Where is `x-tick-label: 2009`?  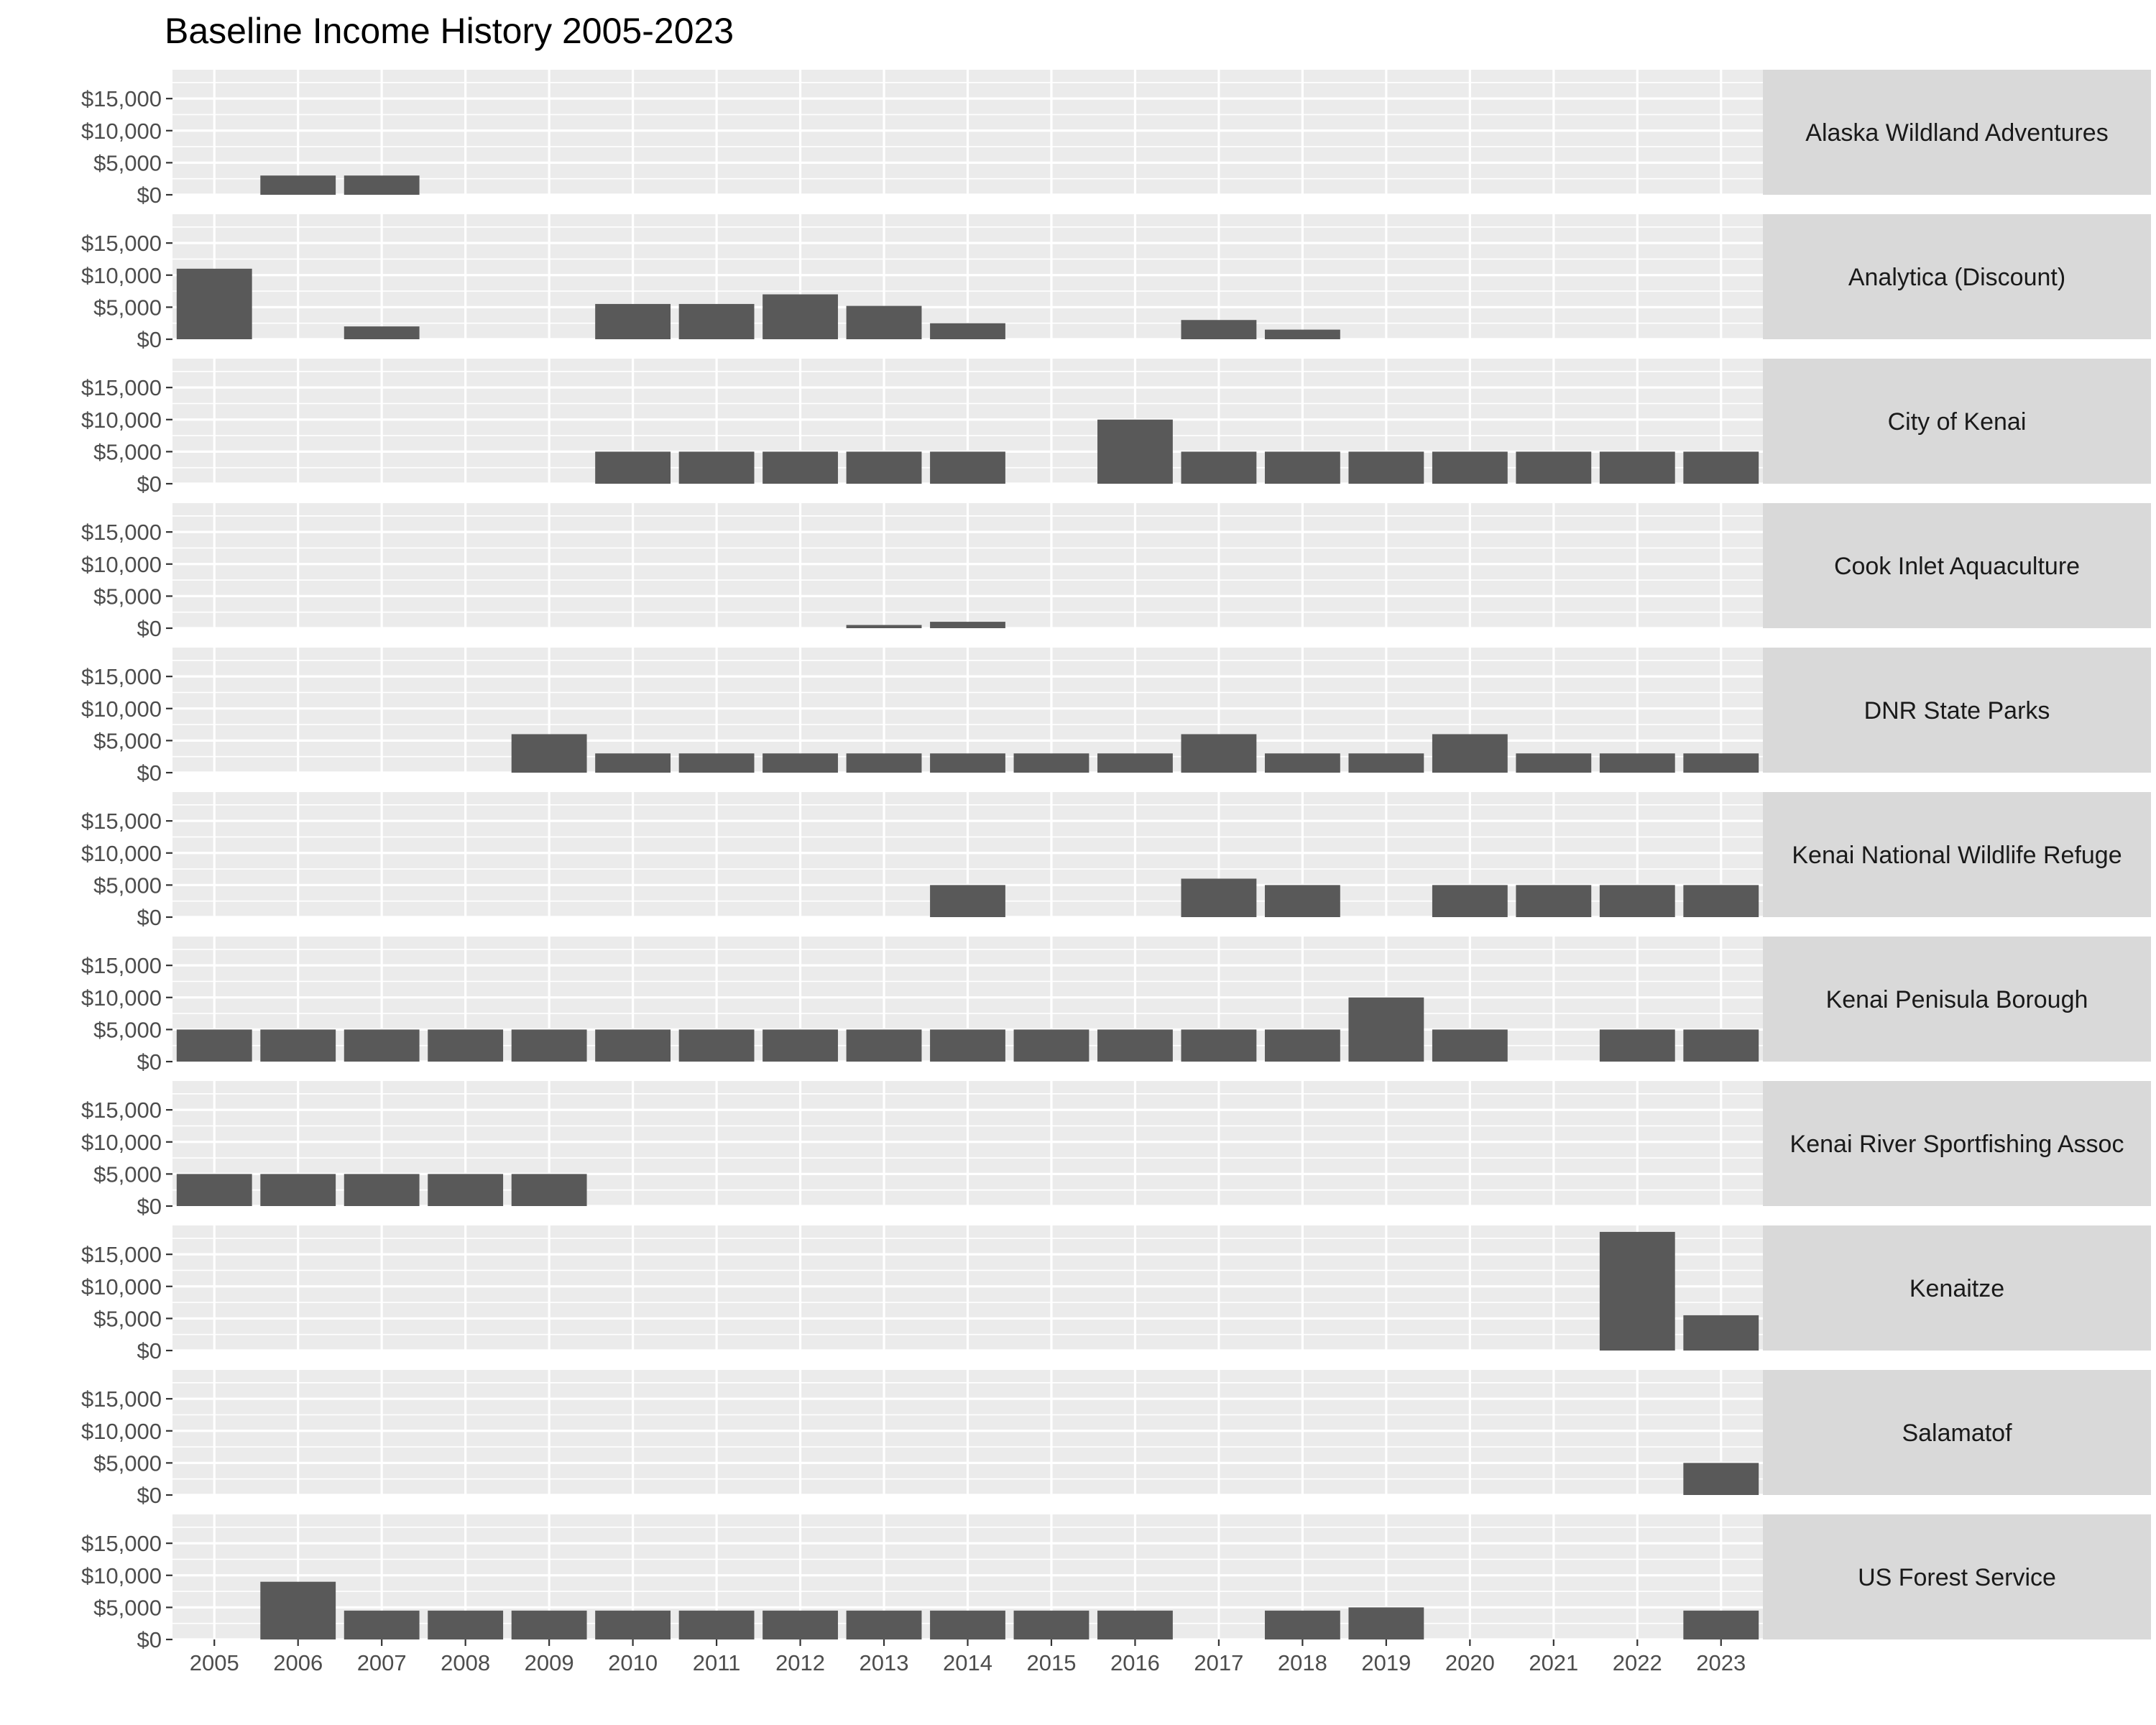 x-tick-label: 2009 is located at coordinates (550, 1662).